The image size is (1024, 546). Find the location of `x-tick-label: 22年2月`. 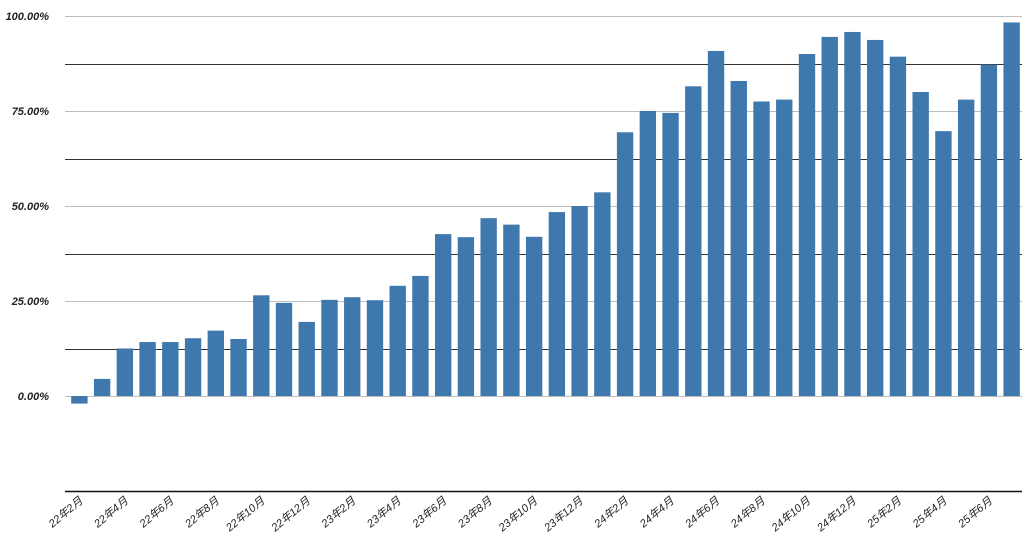

x-tick-label: 22年2月 is located at coordinates (65, 512).